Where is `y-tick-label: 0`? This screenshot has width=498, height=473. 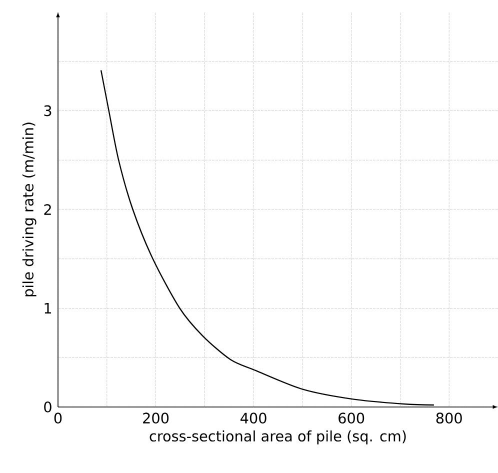
y-tick-label: 0 is located at coordinates (48, 407).